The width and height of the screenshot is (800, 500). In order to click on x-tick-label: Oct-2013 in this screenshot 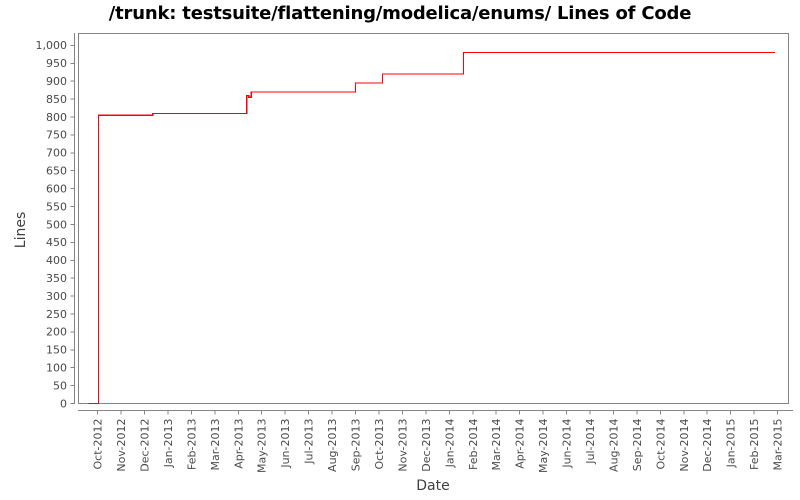, I will do `click(379, 444)`.